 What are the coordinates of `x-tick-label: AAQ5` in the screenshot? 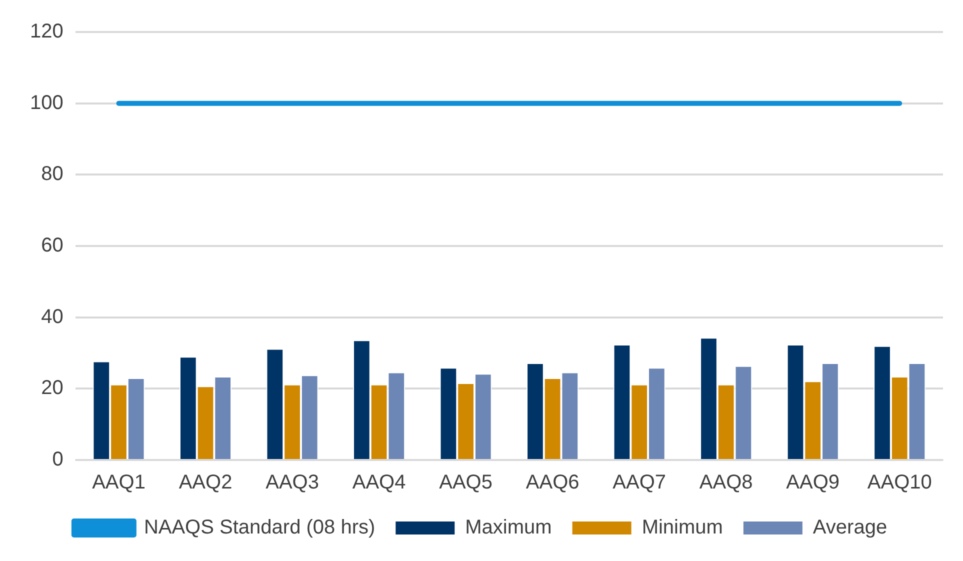 It's located at (465, 483).